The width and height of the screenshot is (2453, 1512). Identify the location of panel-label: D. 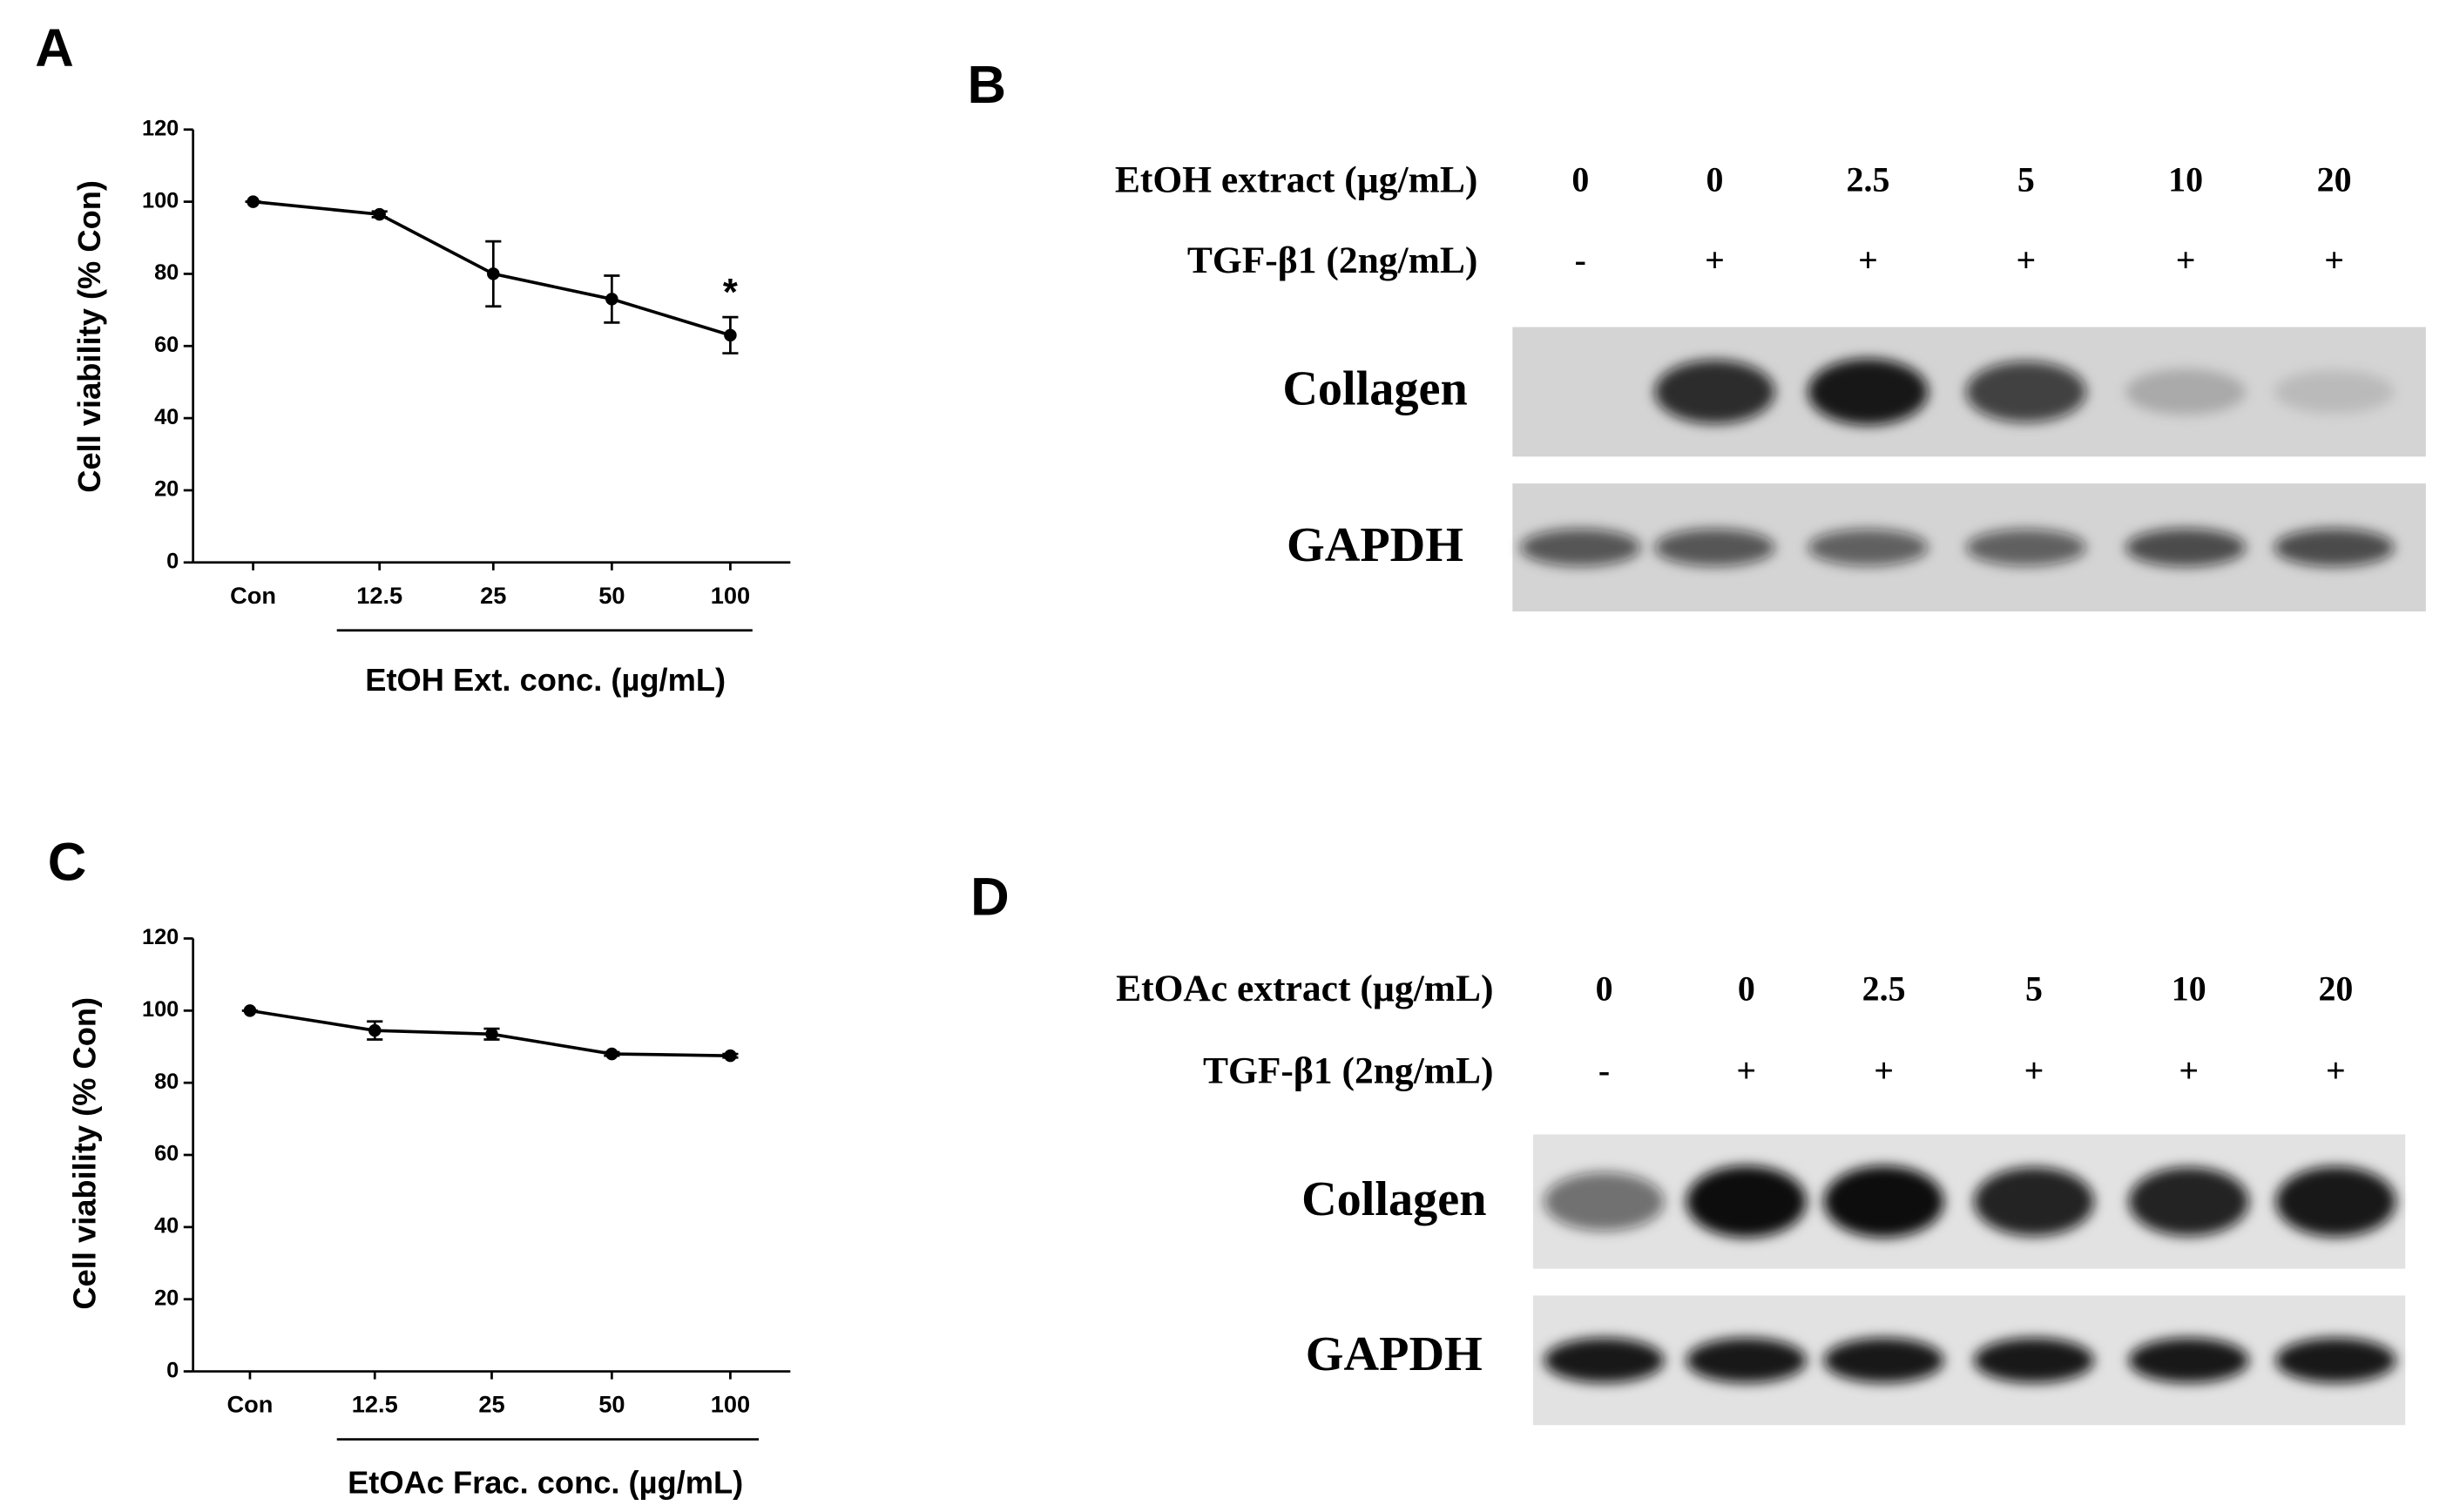
(990, 897).